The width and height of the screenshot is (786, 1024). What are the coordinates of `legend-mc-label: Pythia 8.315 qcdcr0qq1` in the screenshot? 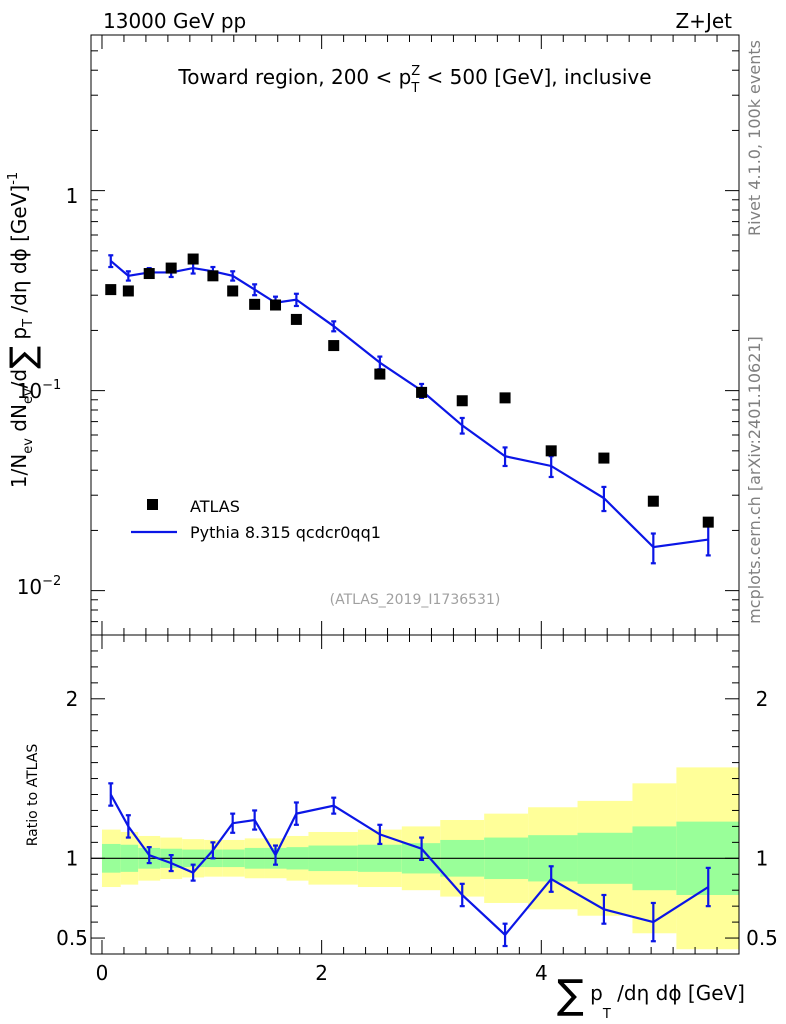 It's located at (285, 532).